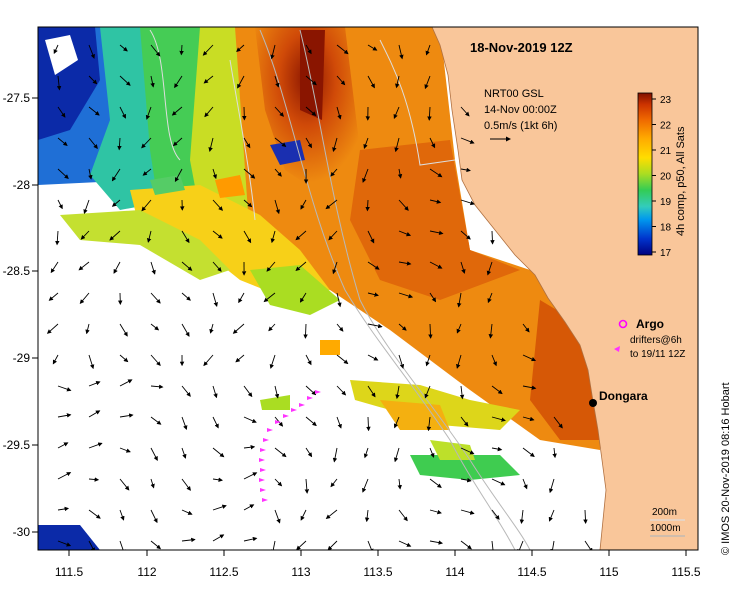  I want to click on colorbar-tick-label: 23, so click(666, 100).